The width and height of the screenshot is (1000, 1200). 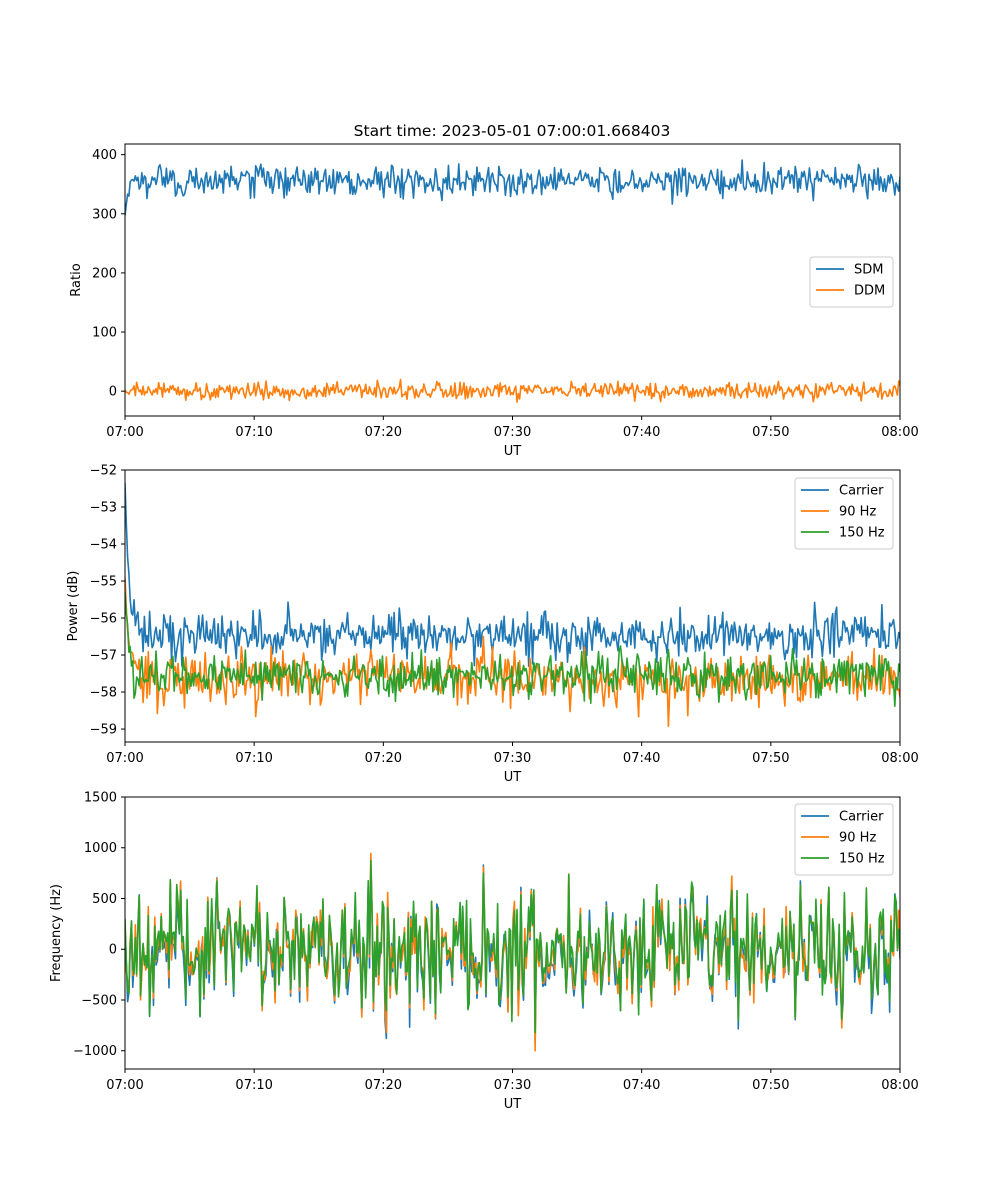 I want to click on plot-area, so click(x=512, y=952).